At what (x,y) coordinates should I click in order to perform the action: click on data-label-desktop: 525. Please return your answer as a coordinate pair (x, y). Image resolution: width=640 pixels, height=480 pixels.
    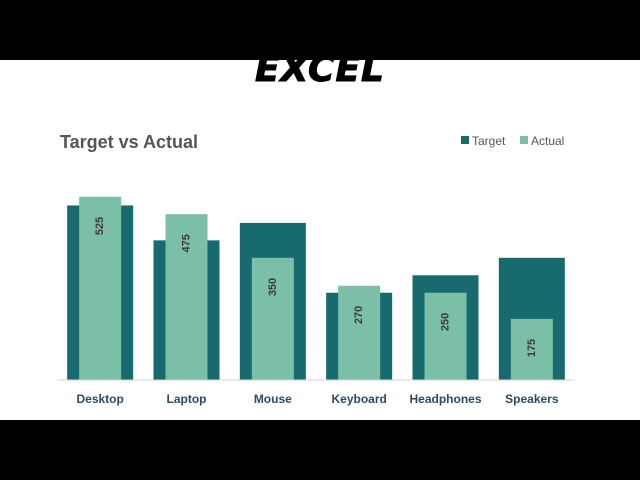
    Looking at the image, I should click on (100, 226).